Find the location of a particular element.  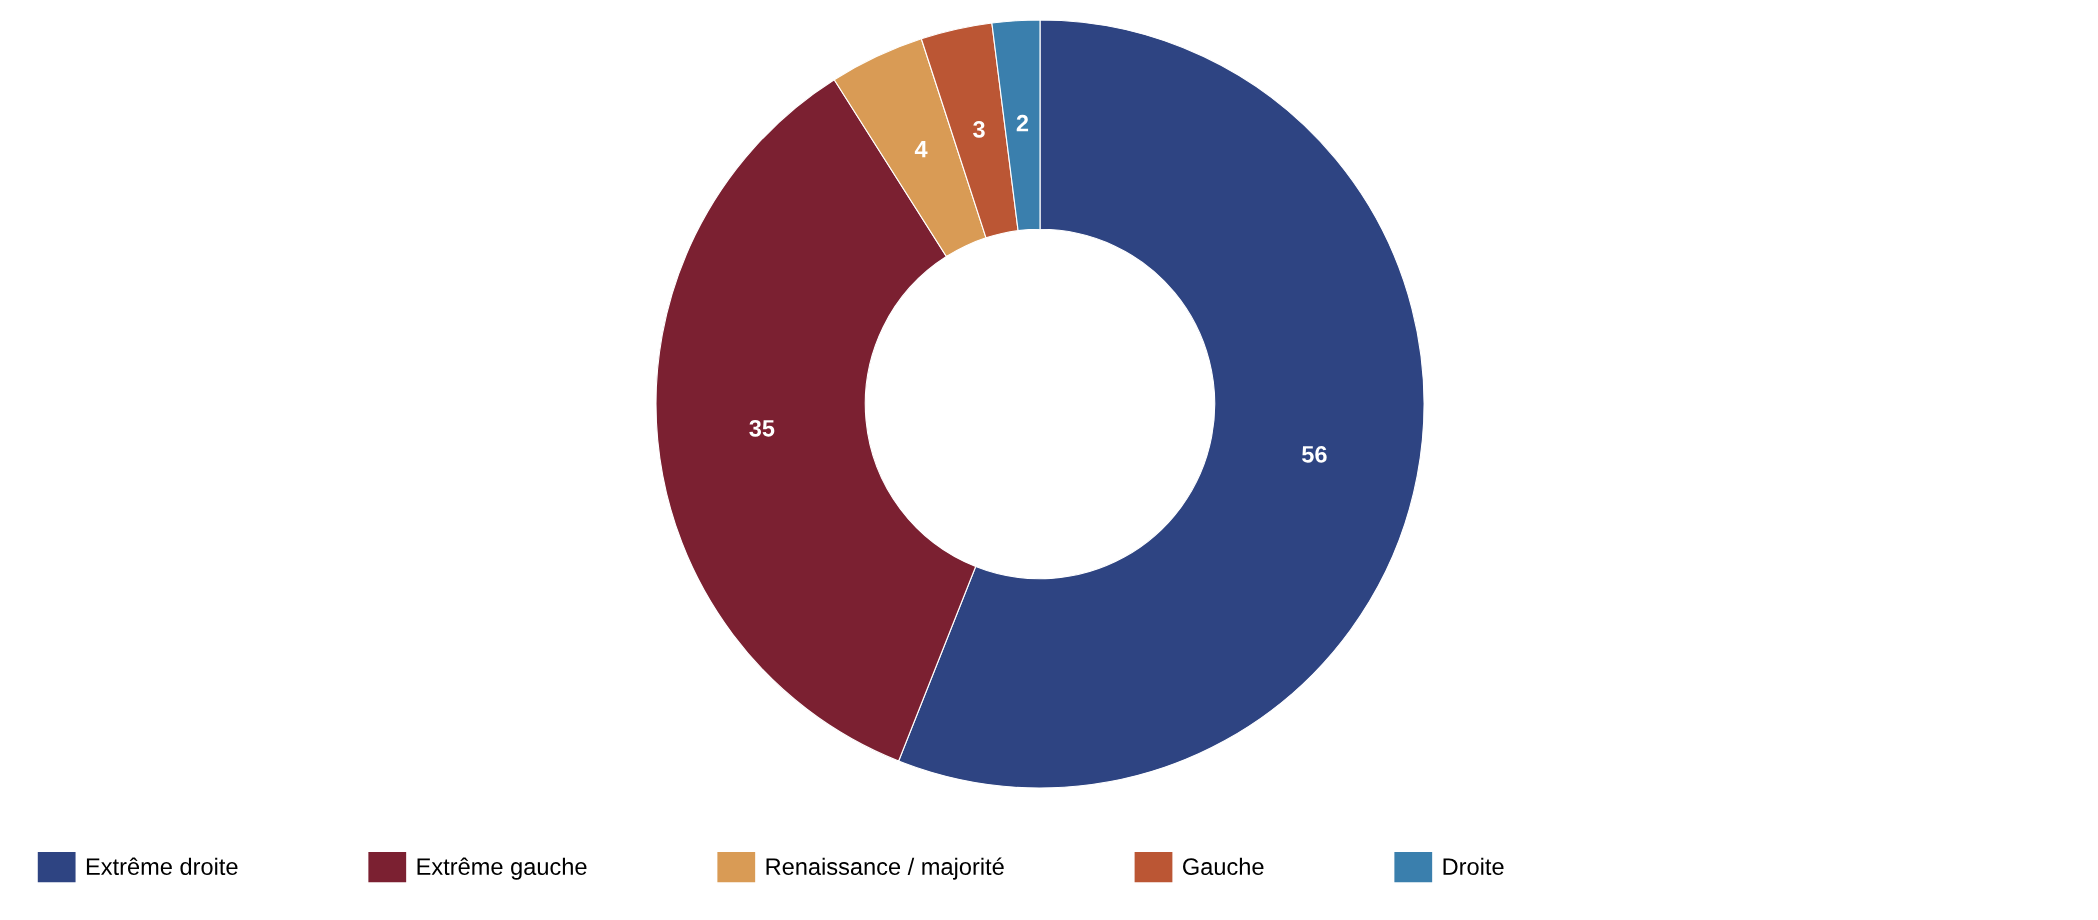

data-label: 3 is located at coordinates (979, 129).